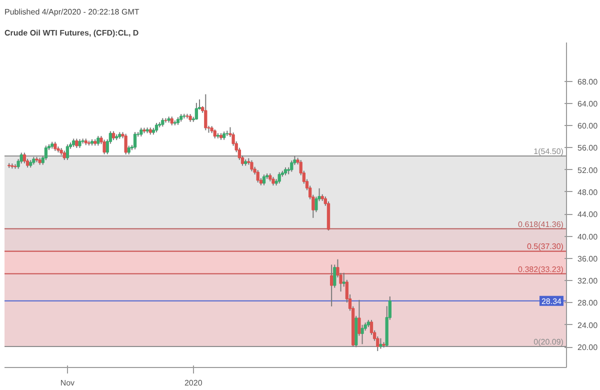 The height and width of the screenshot is (390, 600). Describe the element at coordinates (588, 170) in the screenshot. I see `y-tick-label: 52.00` at that location.